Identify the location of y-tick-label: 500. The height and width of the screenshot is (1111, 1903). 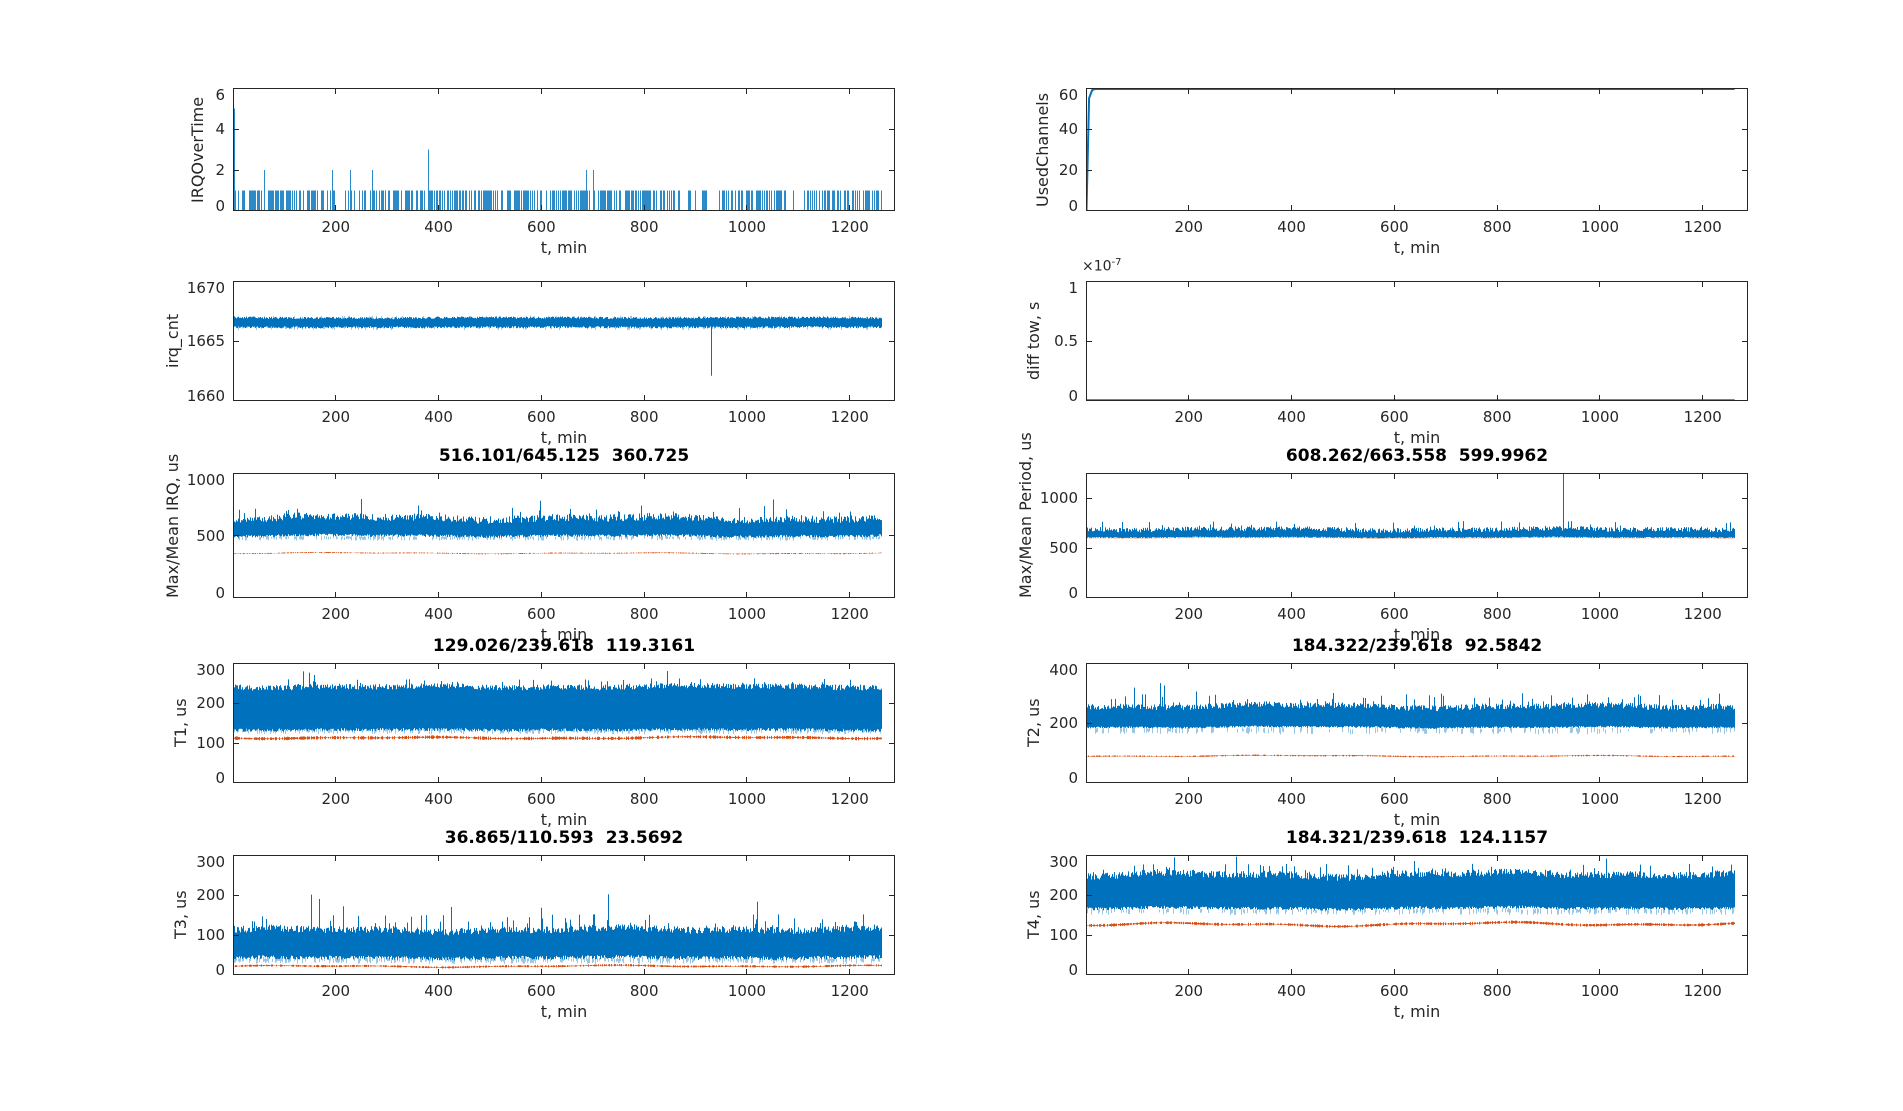
(1063, 548).